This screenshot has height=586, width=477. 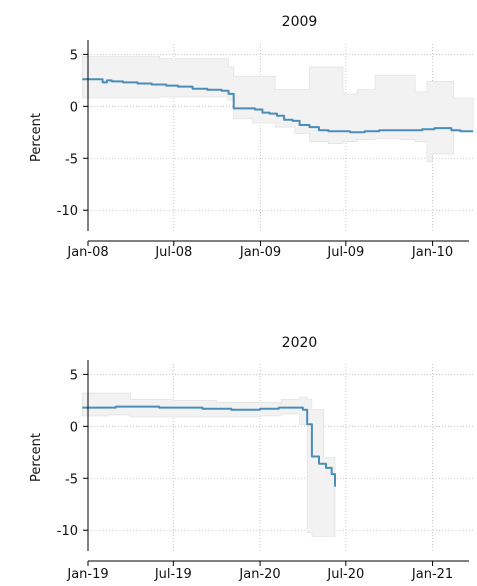 I want to click on x-tick-label: Jul-09, so click(x=345, y=252).